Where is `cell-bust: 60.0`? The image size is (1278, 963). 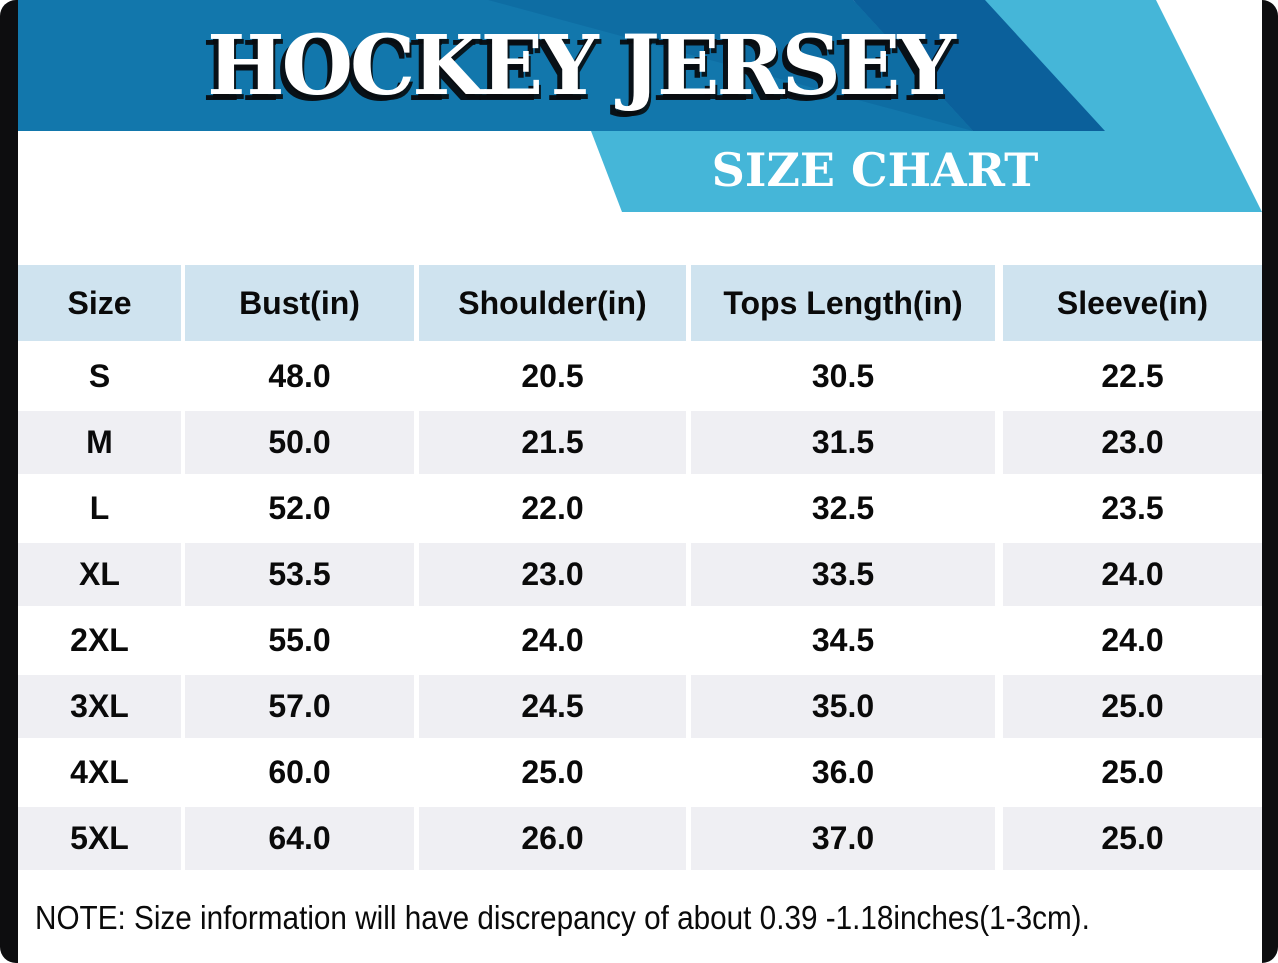 cell-bust: 60.0 is located at coordinates (299, 772).